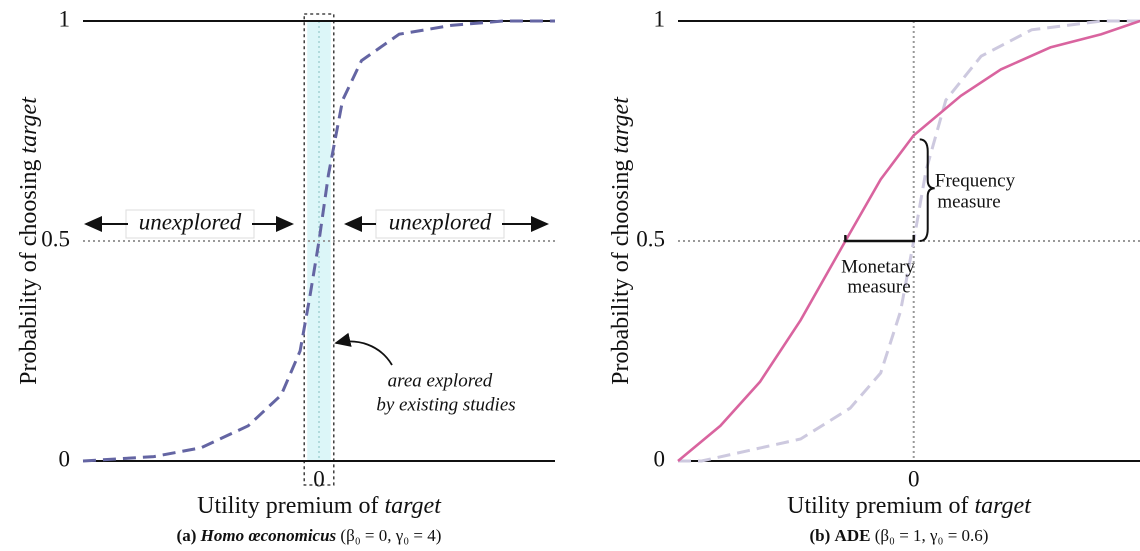 This screenshot has width=1140, height=551. I want to click on caption-label: (b), so click(820, 535).